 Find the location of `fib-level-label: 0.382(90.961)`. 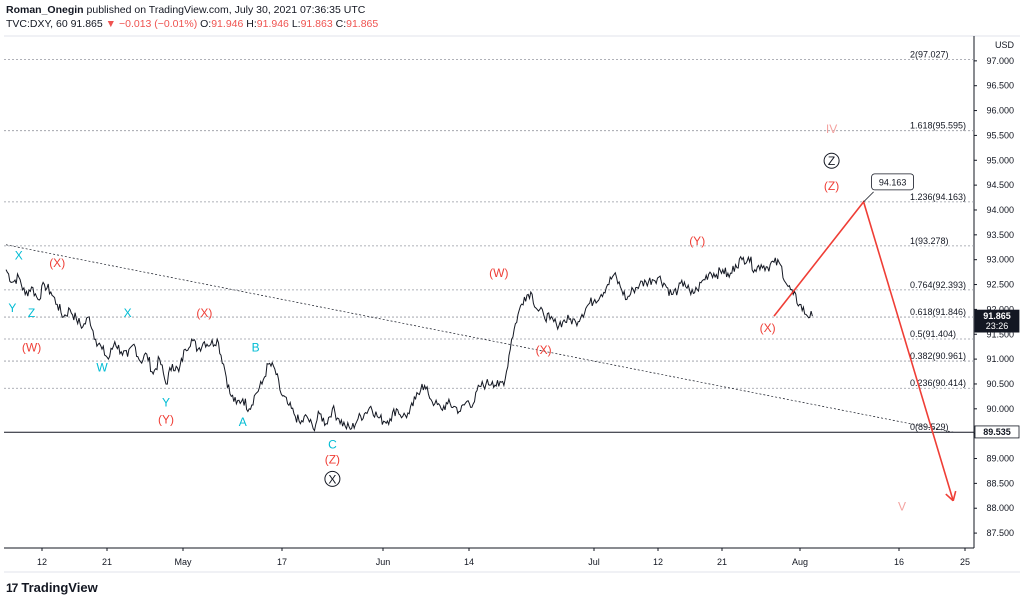

fib-level-label: 0.382(90.961) is located at coordinates (938, 356).